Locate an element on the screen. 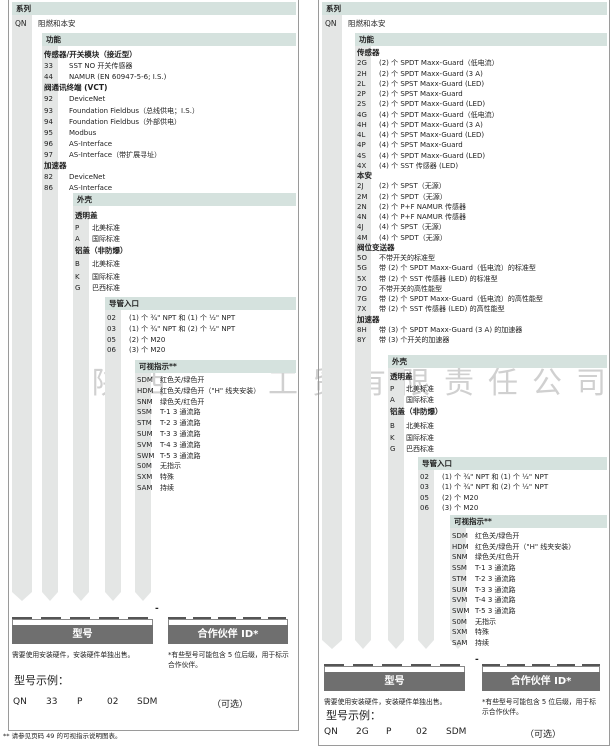 The width and height of the screenshot is (613, 746). housing-header: 外壳 is located at coordinates (497, 361).